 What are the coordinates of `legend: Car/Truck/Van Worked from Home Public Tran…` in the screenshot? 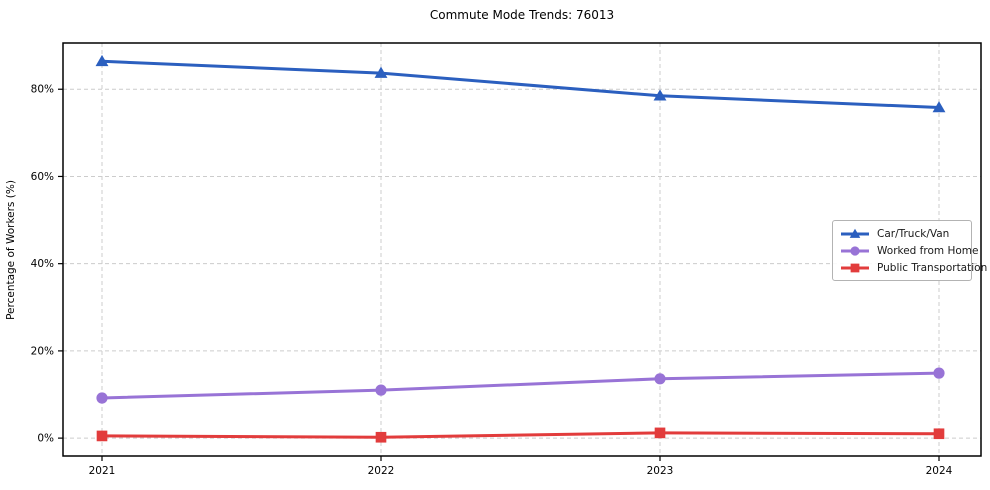 It's located at (909, 250).